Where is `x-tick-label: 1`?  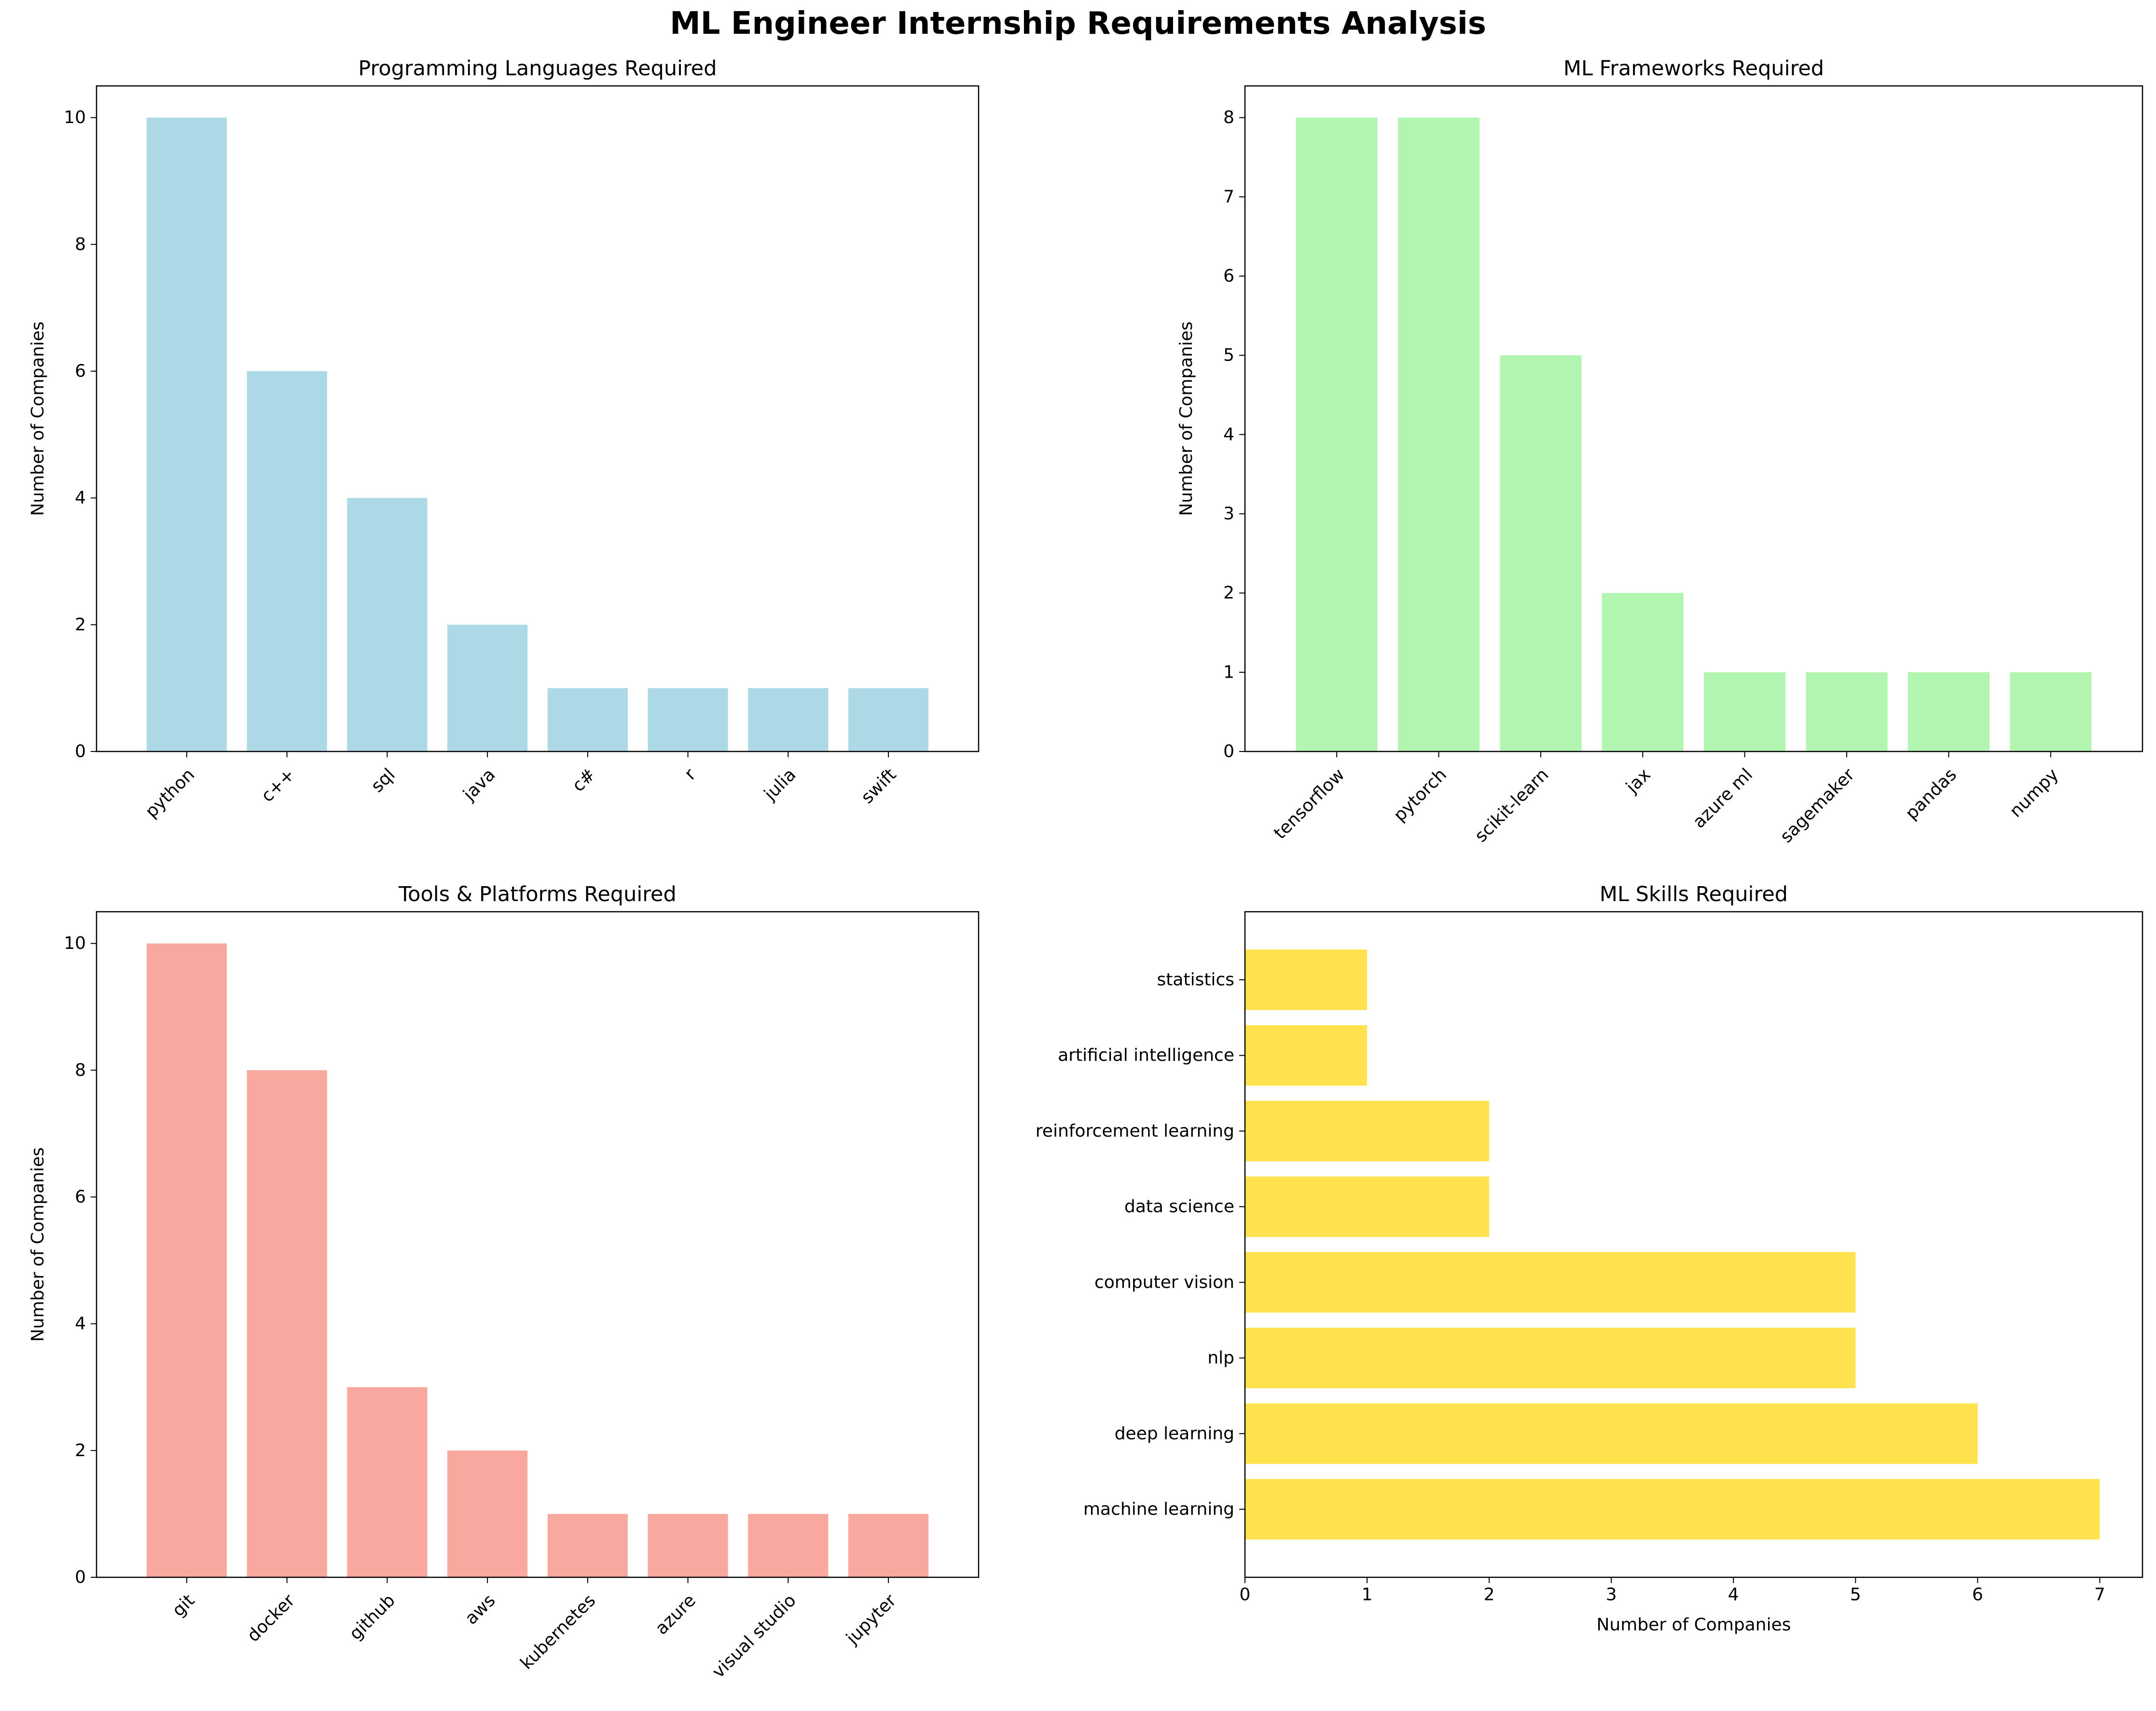
x-tick-label: 1 is located at coordinates (1367, 1595).